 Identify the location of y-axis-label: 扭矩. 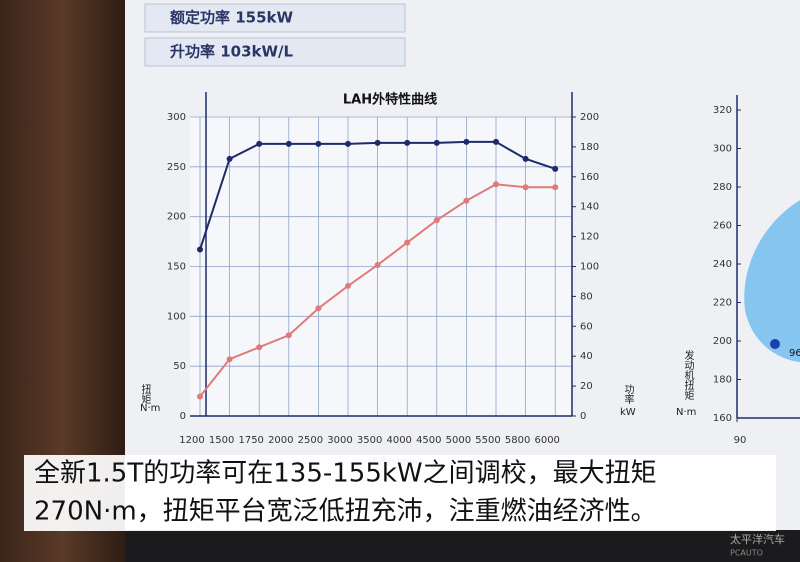
(145, 394).